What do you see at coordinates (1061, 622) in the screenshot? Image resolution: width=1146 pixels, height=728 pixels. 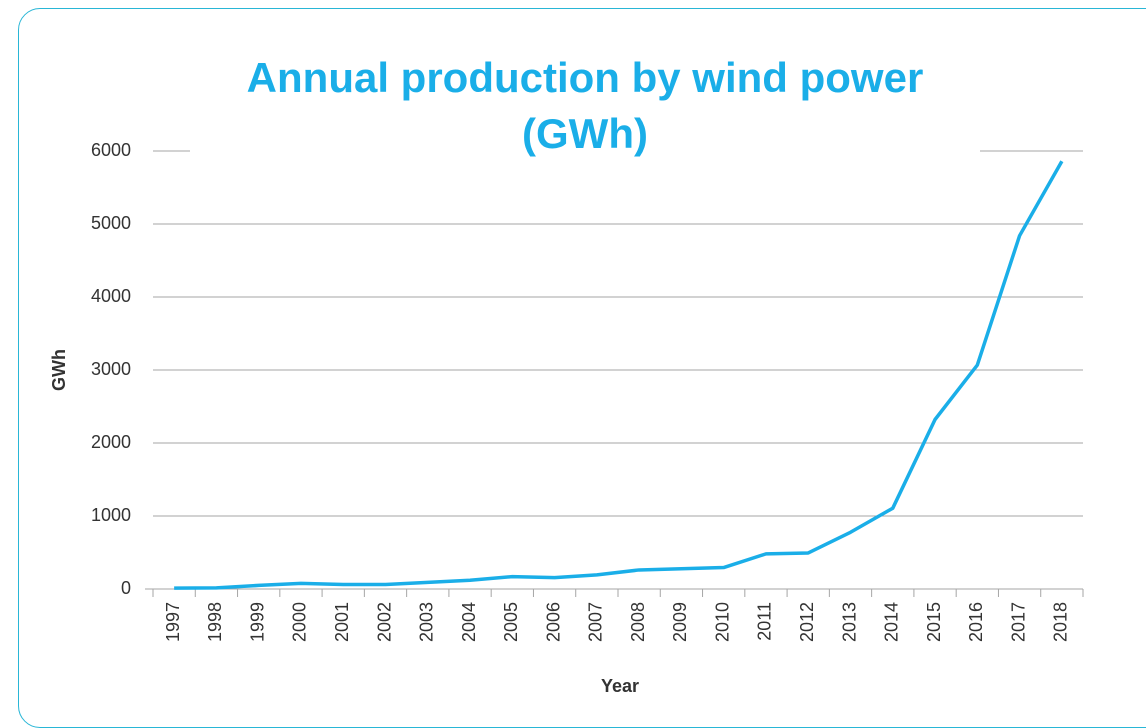 I see `x-tick-label: 2018` at bounding box center [1061, 622].